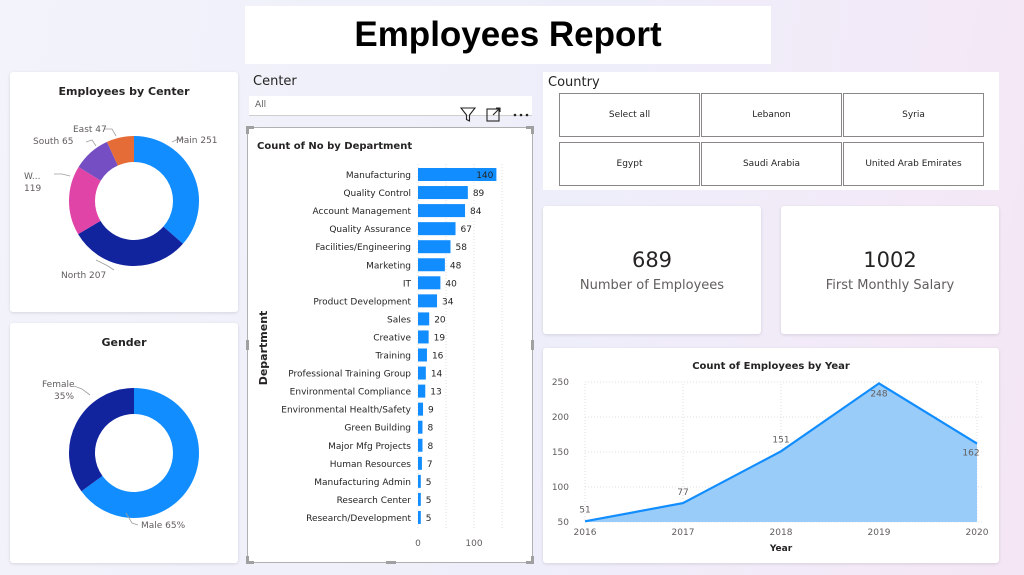 This screenshot has height=575, width=1024. What do you see at coordinates (629, 115) in the screenshot?
I see `country-tile-select-all: Select all` at bounding box center [629, 115].